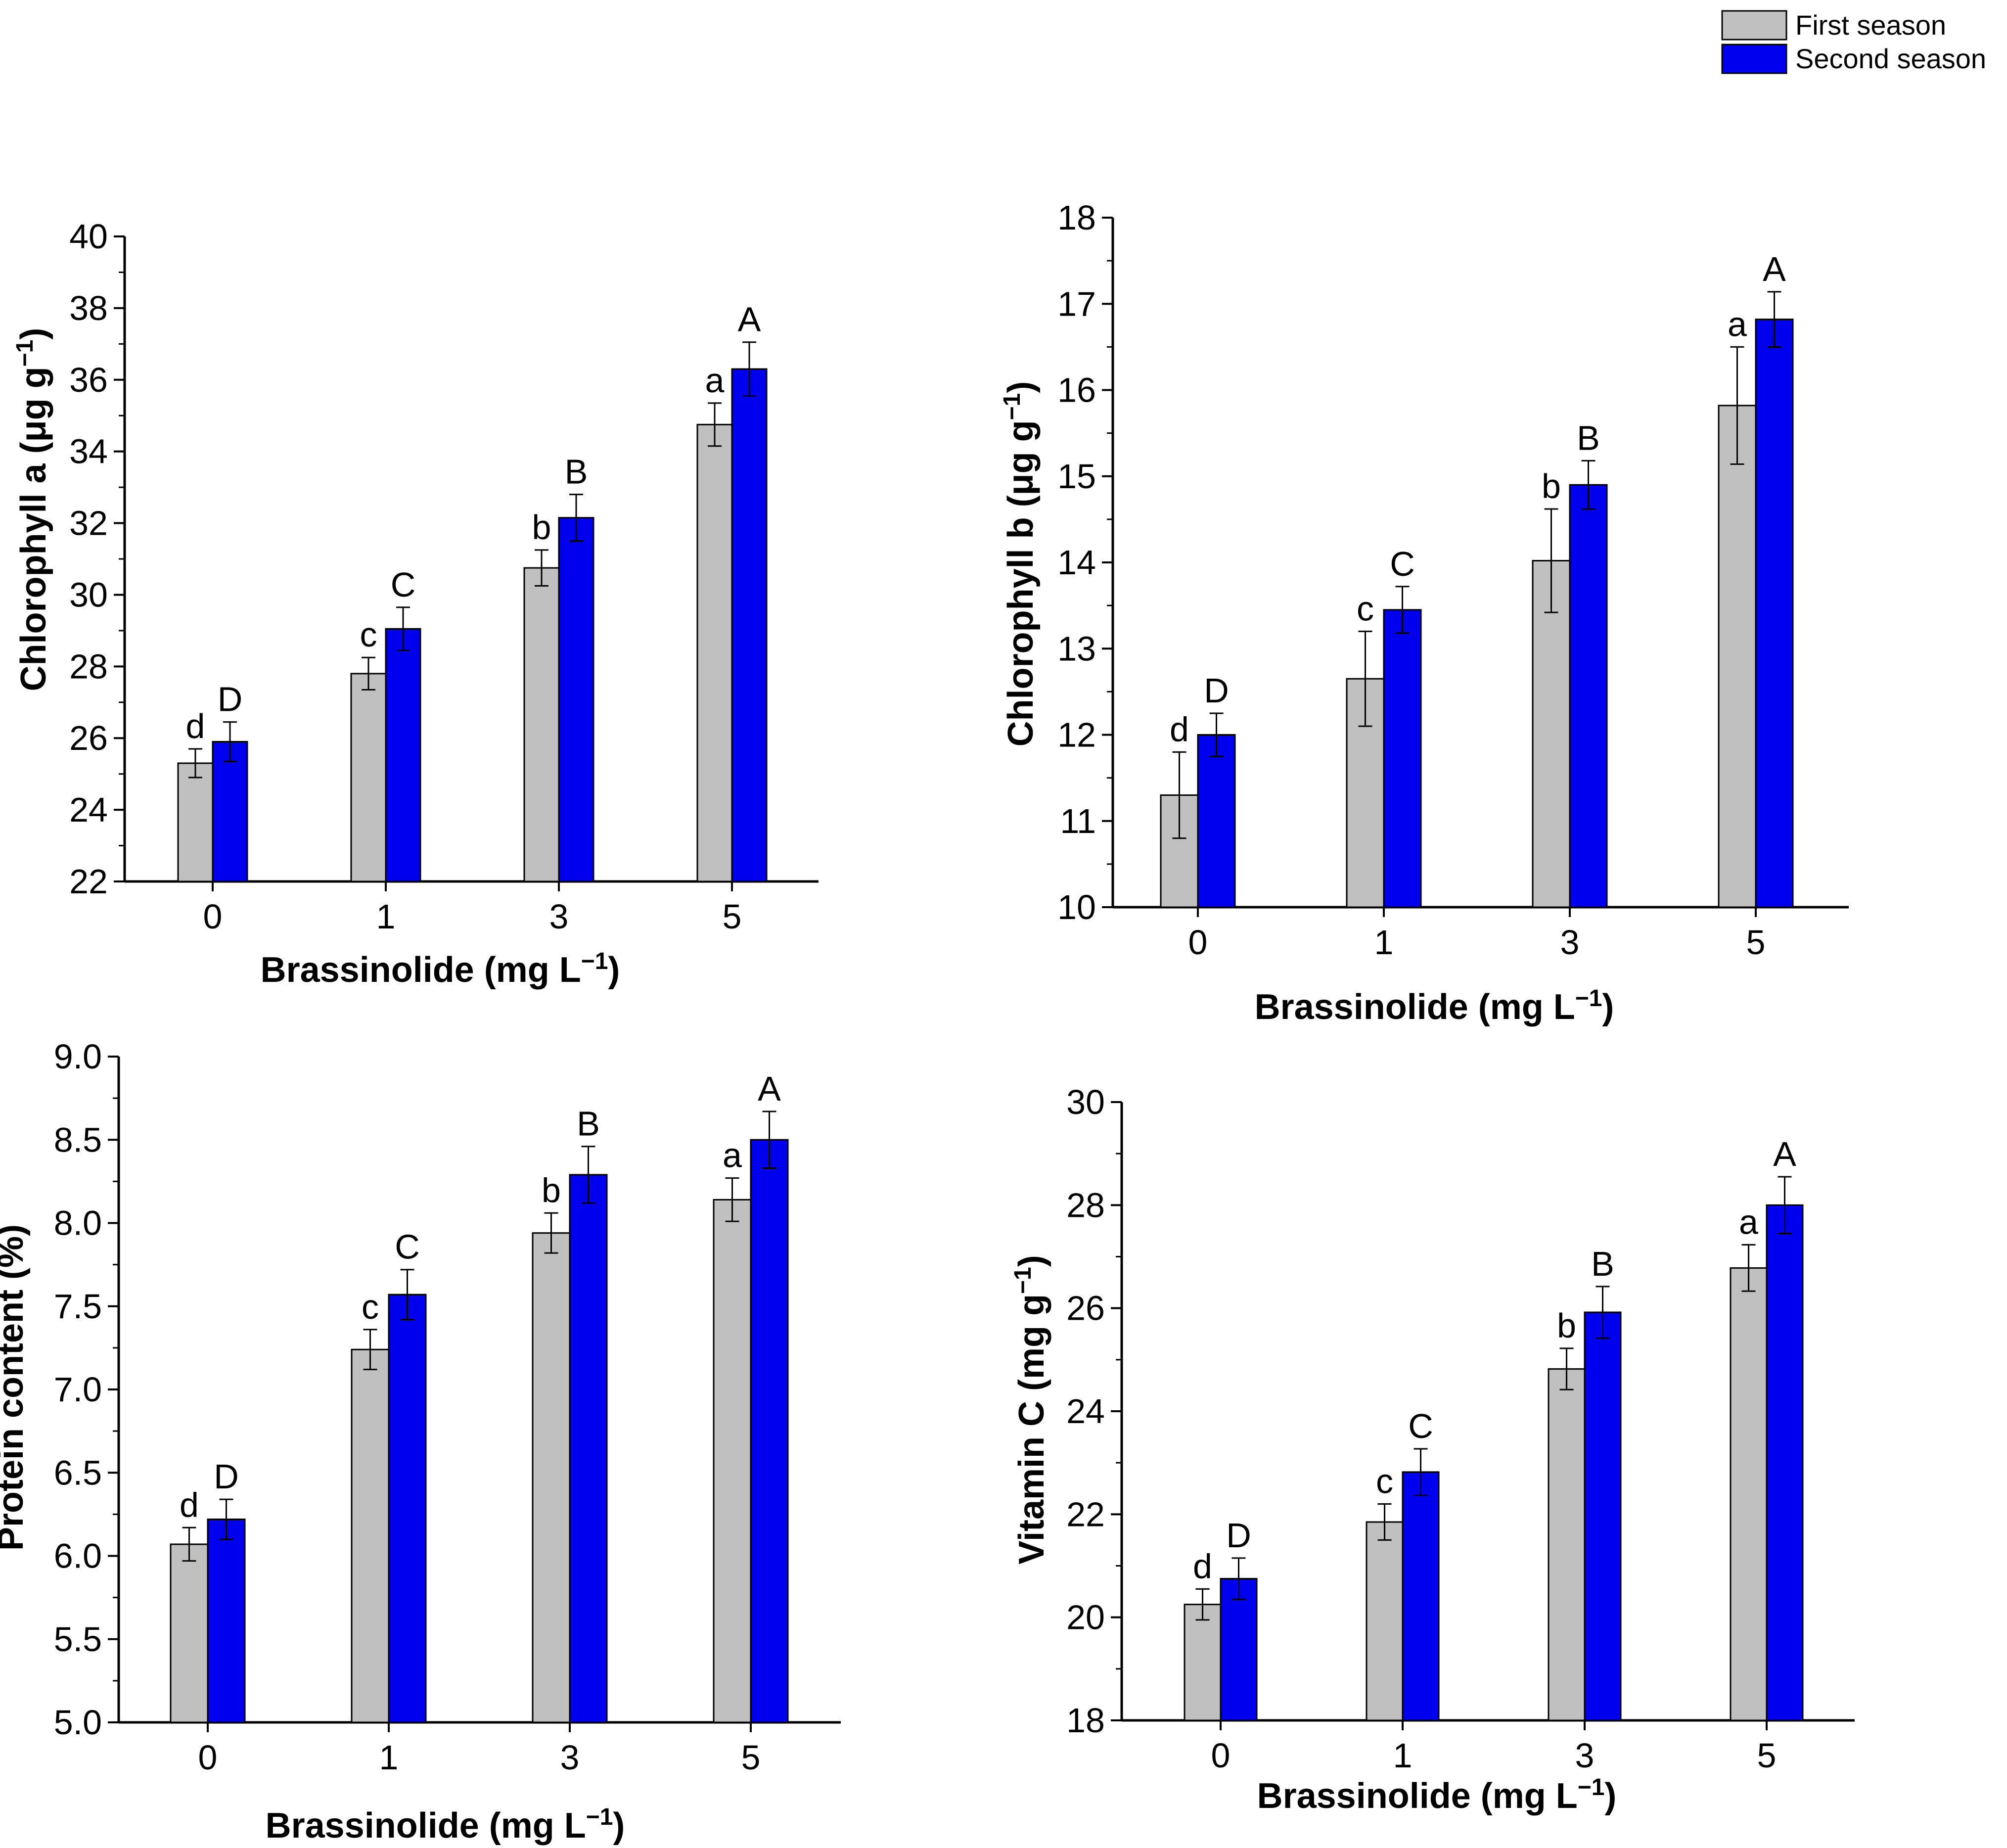  Describe the element at coordinates (88, 524) in the screenshot. I see `y-tick-label: 32` at that location.